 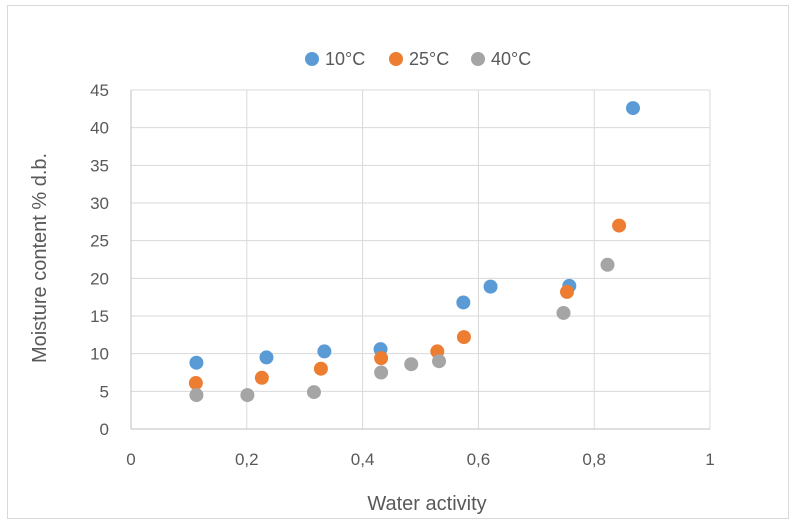 I want to click on y-tick-label: 20, so click(x=99, y=278).